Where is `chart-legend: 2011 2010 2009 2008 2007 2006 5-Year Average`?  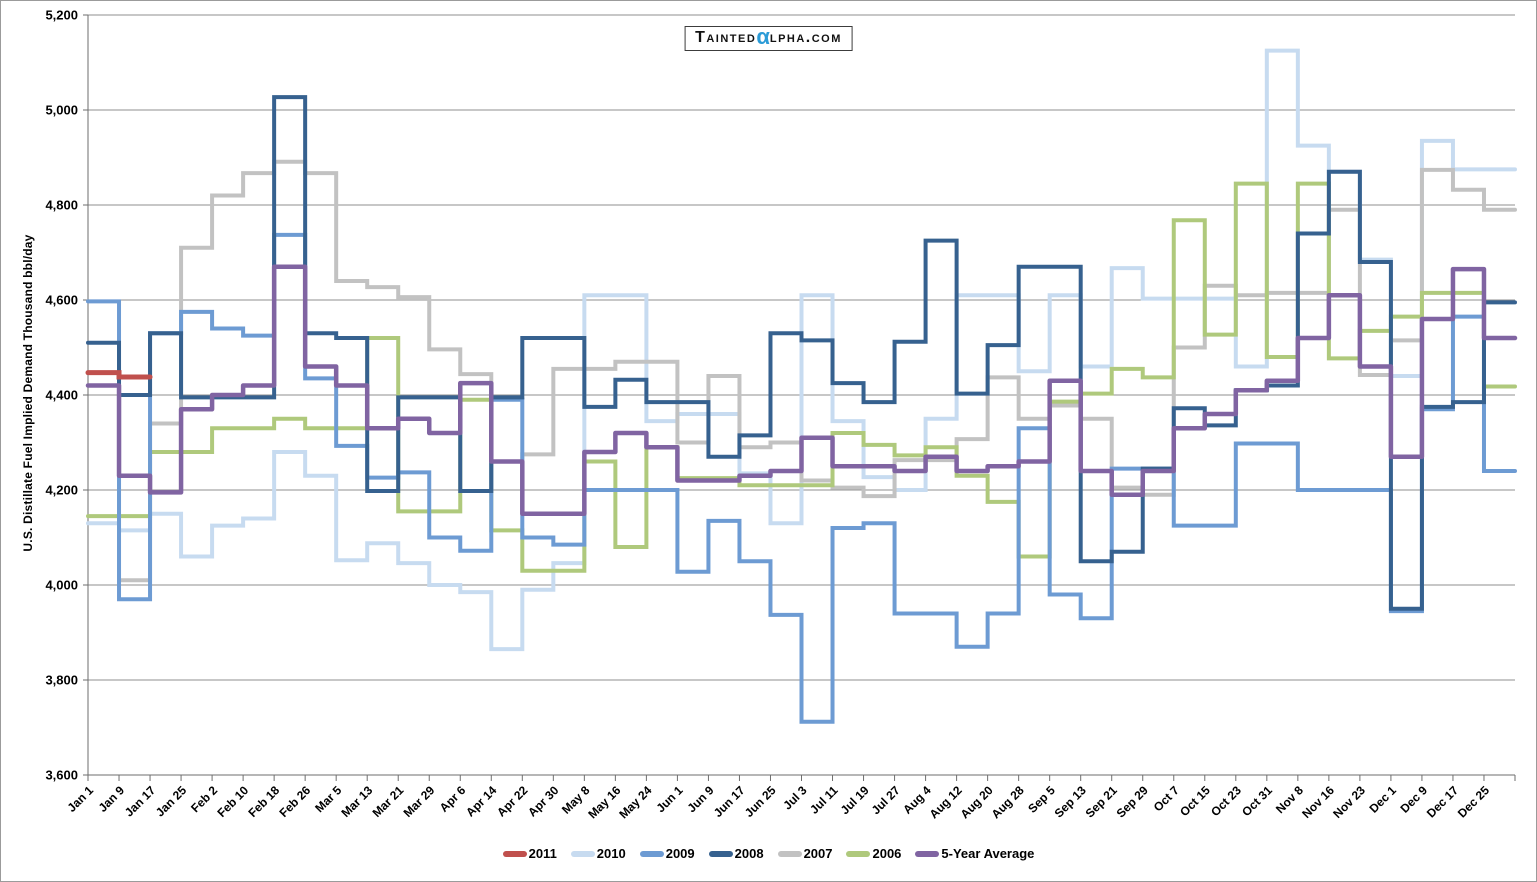
chart-legend: 2011 2010 2009 2008 2007 2006 5-Year Average is located at coordinates (768, 853).